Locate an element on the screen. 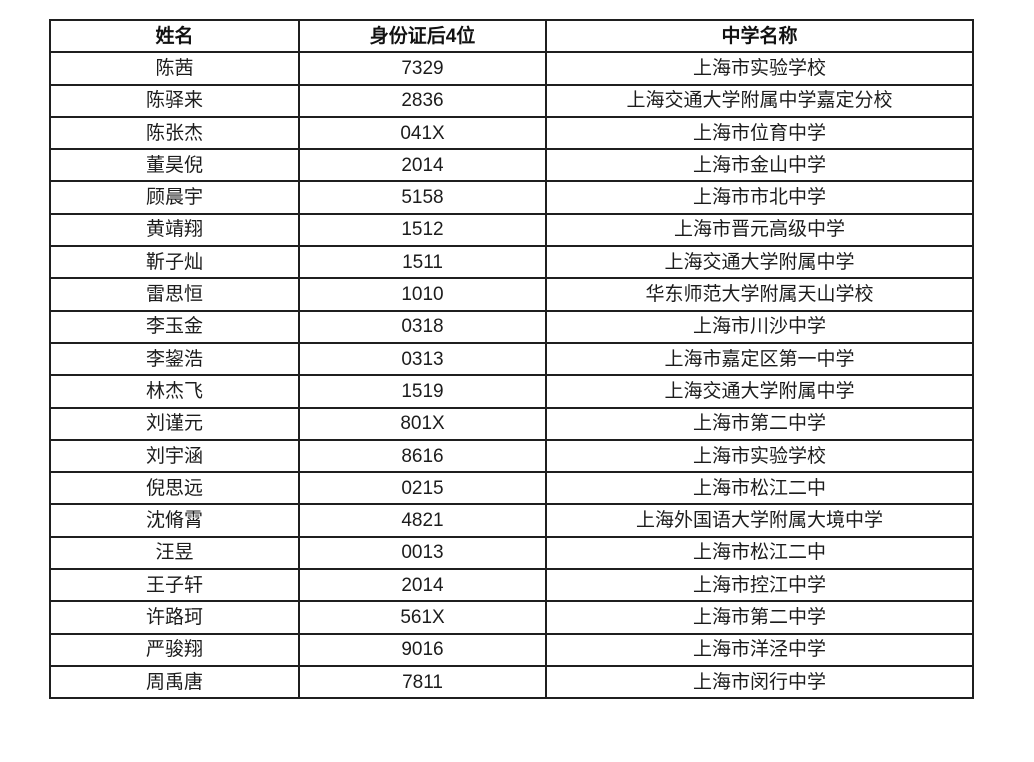 The image size is (1034, 762). table-row: 周禹唐 7811 上海市闵行中学 is located at coordinates (511, 682).